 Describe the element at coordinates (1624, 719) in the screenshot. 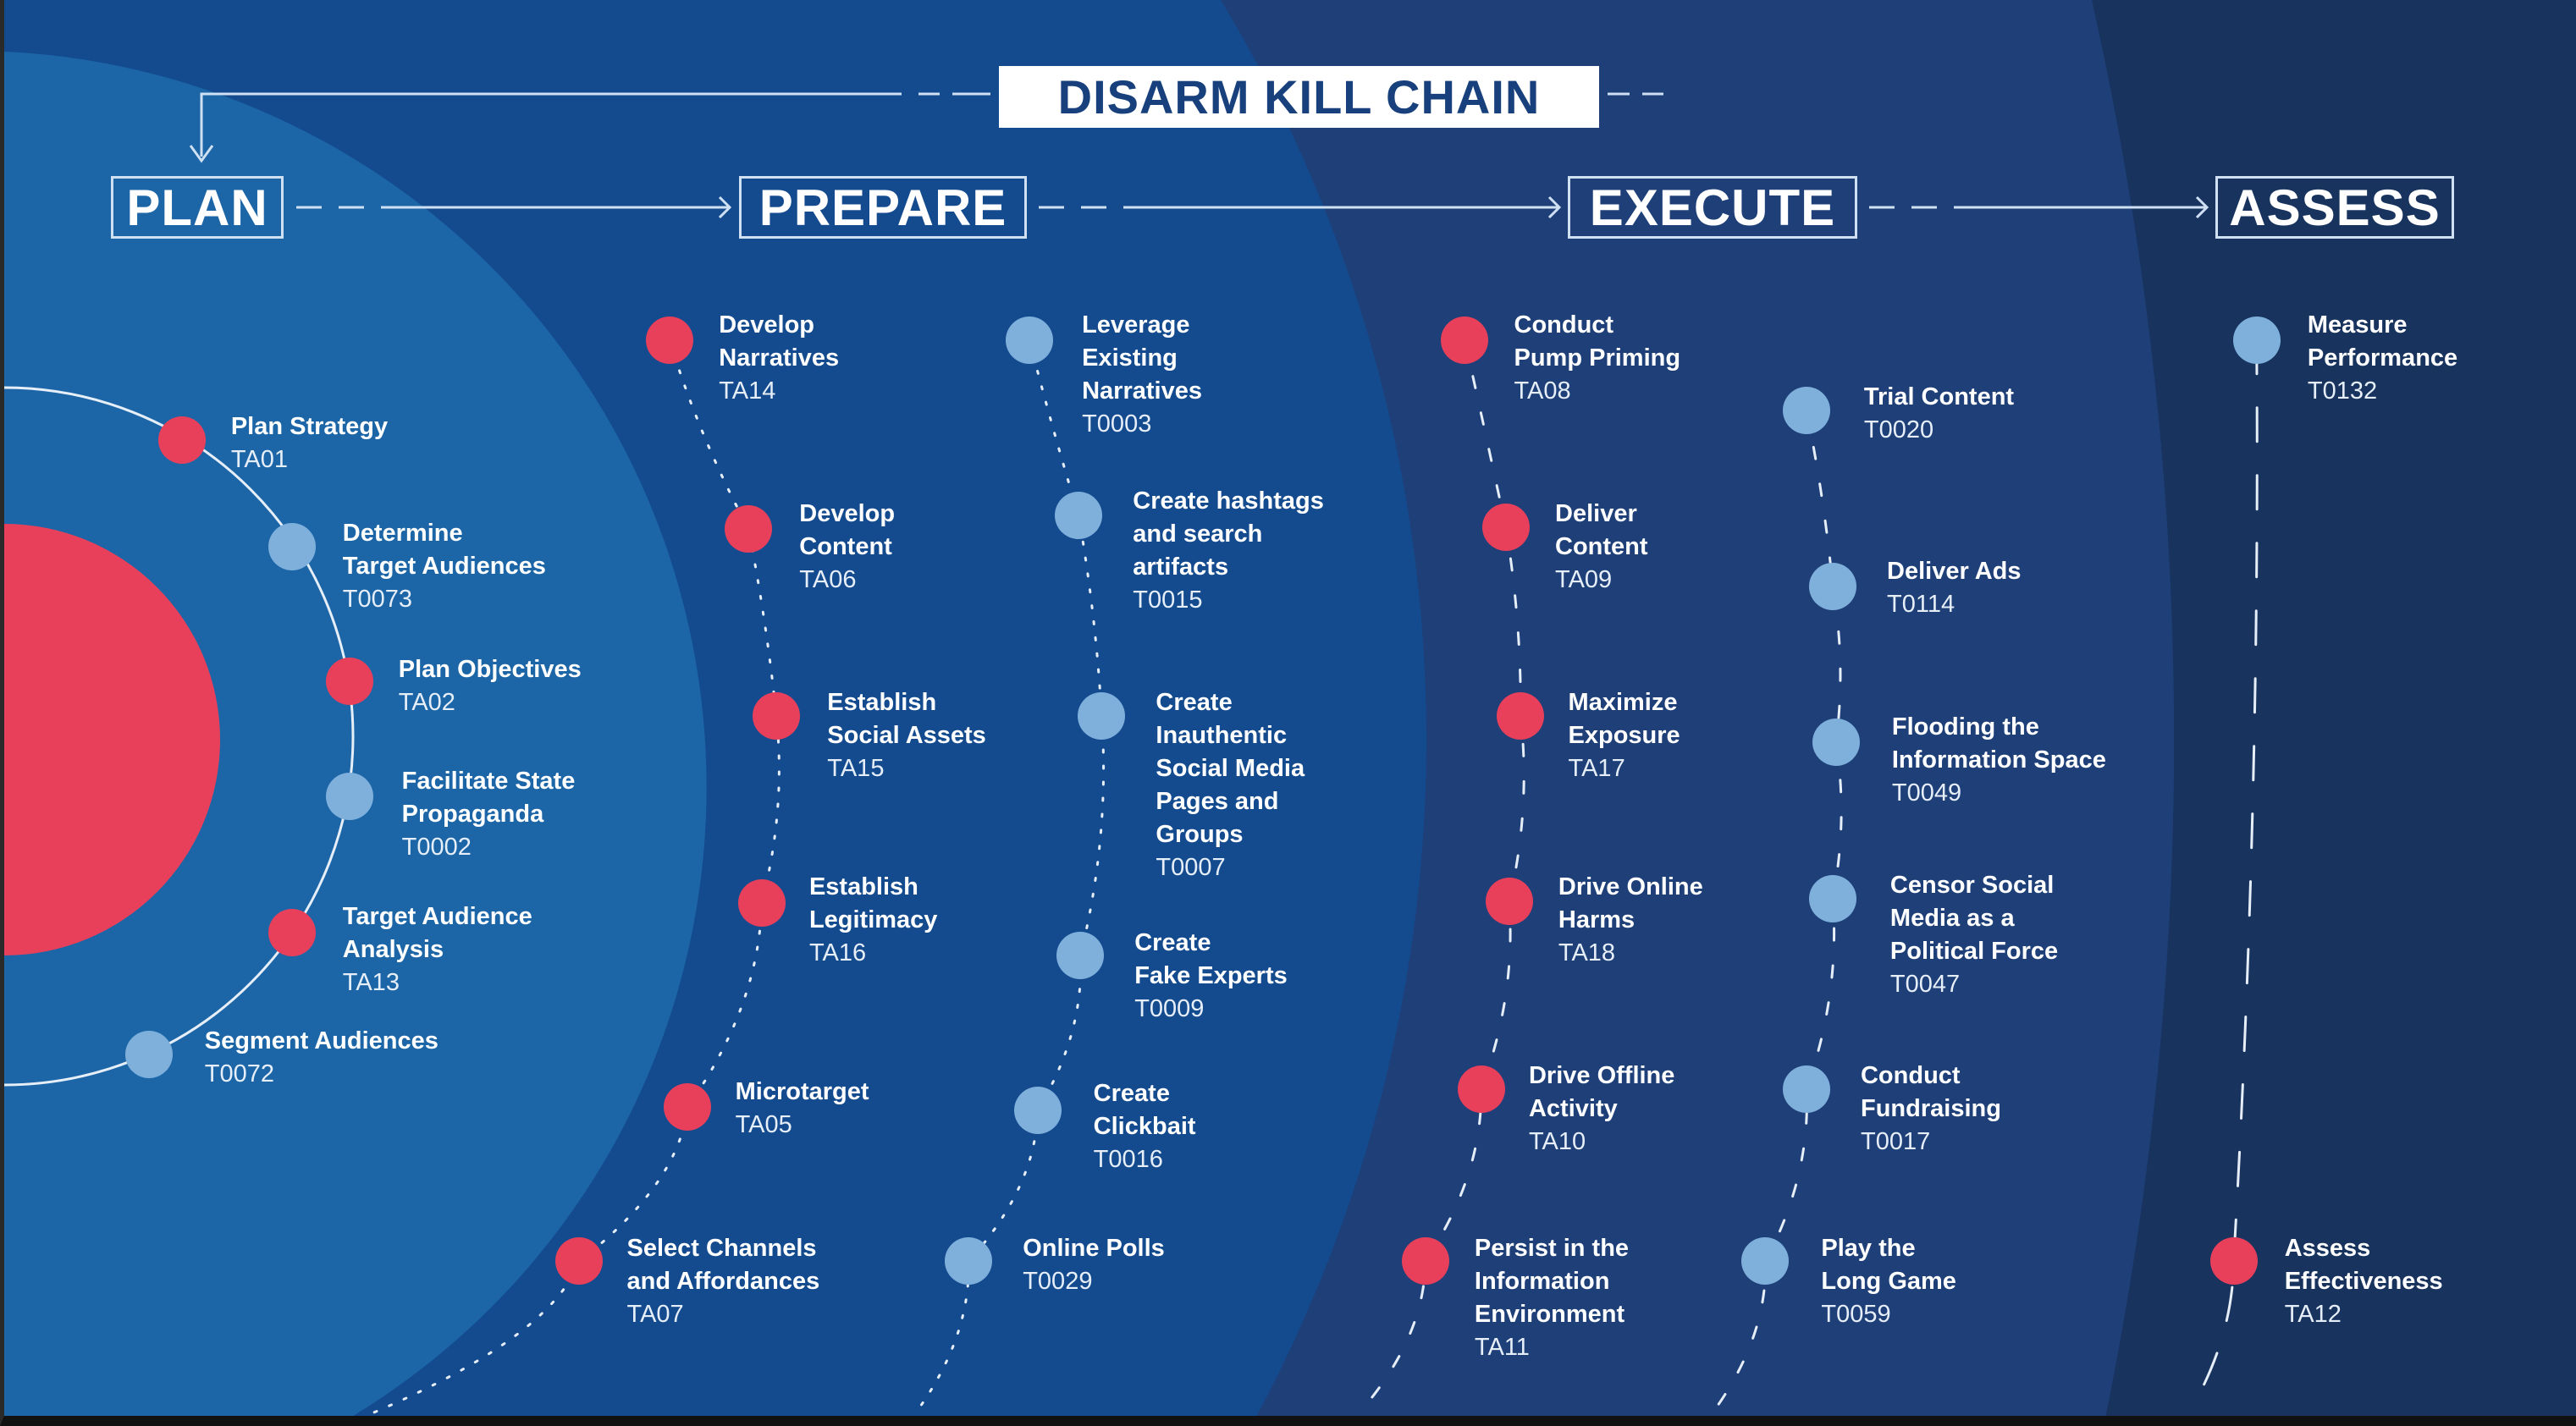

I see `item-title: Maximize Exposure` at that location.